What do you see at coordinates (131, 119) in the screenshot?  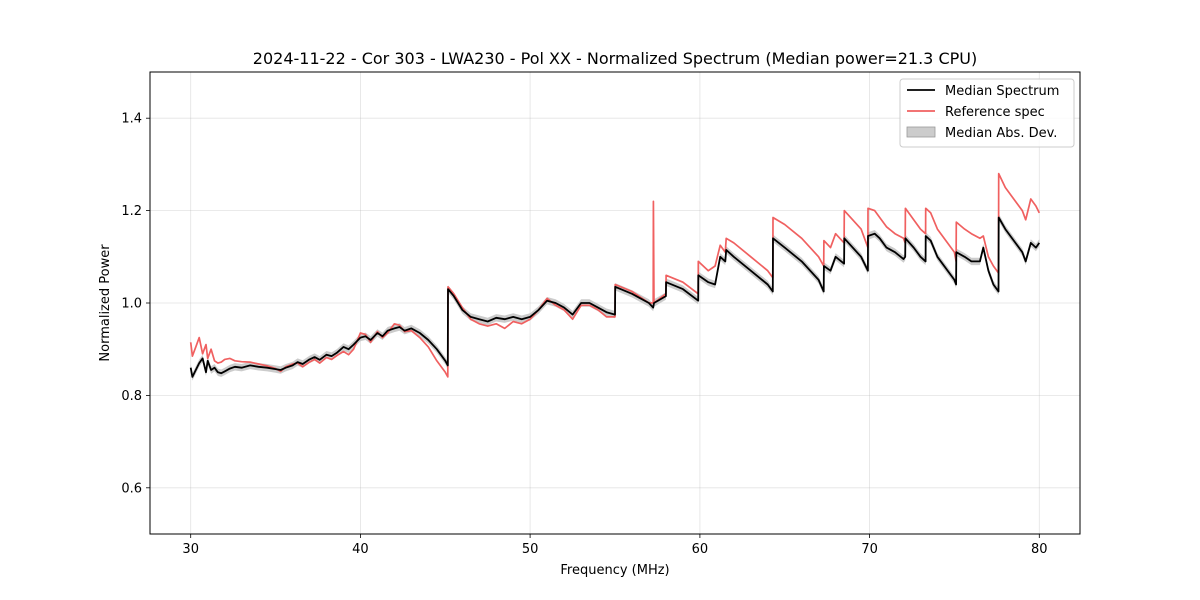 I see `y-tick-label: 1.4` at bounding box center [131, 119].